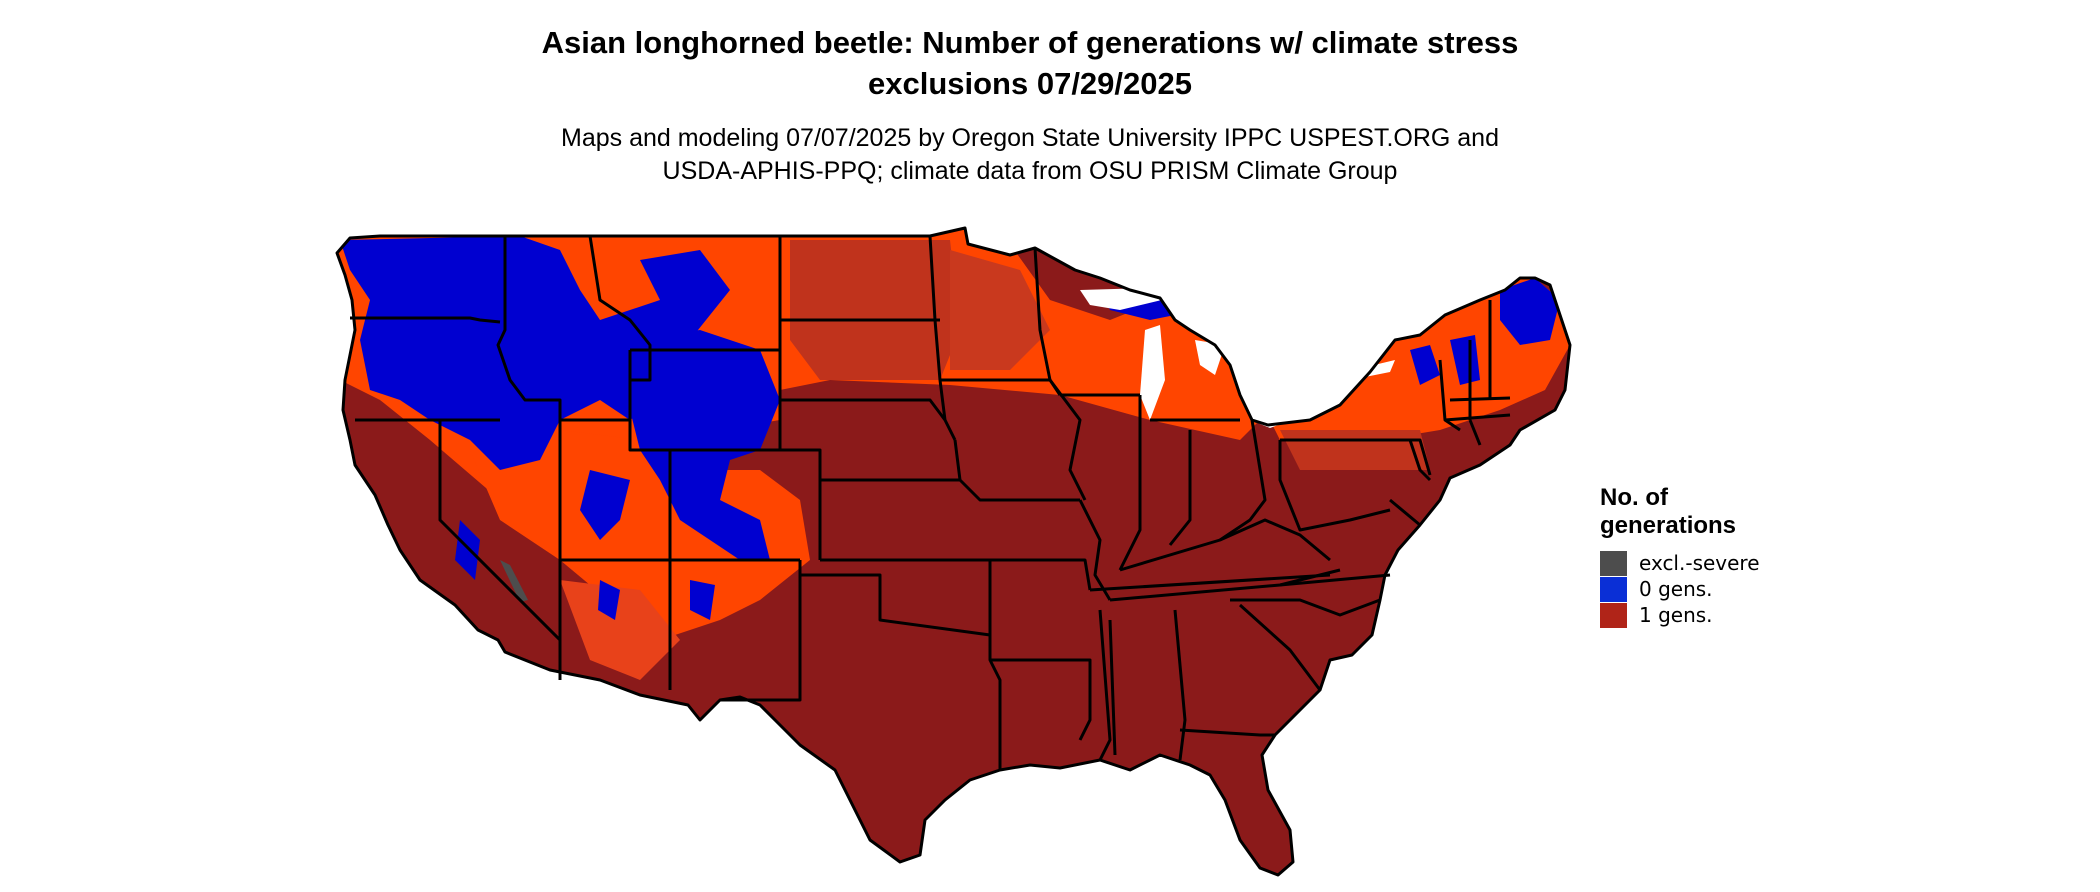  Describe the element at coordinates (702, 600) in the screenshot. I see `zero-gen-new-mexico-peaks` at that location.